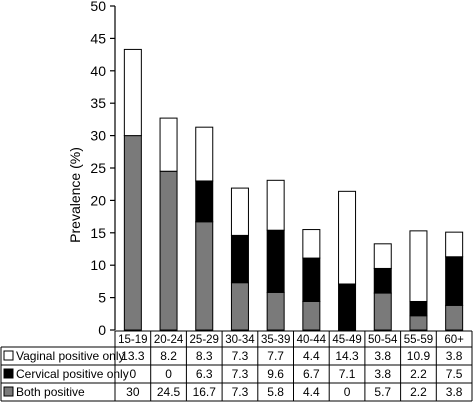 The width and height of the screenshot is (476, 404). What do you see at coordinates (168, 356) in the screenshot?
I see `table-cell-value: 8.2` at bounding box center [168, 356].